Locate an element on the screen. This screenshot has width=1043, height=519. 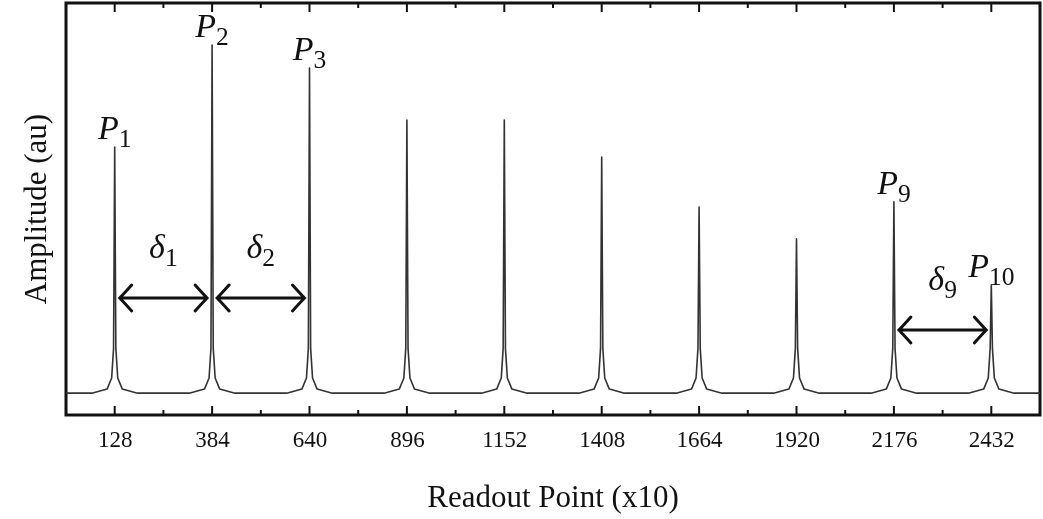
x-tick-label: 1920 is located at coordinates (797, 440).